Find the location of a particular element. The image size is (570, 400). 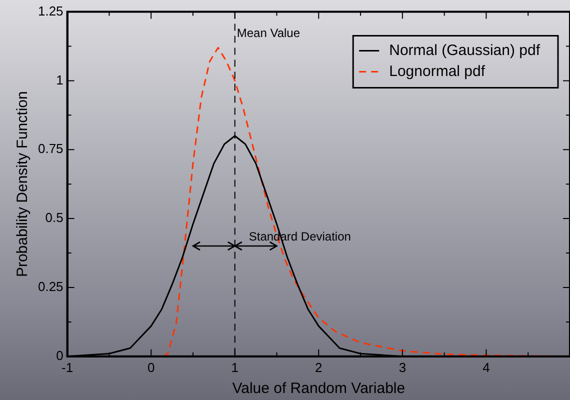

y-tick-label: 1 is located at coordinates (60, 80).